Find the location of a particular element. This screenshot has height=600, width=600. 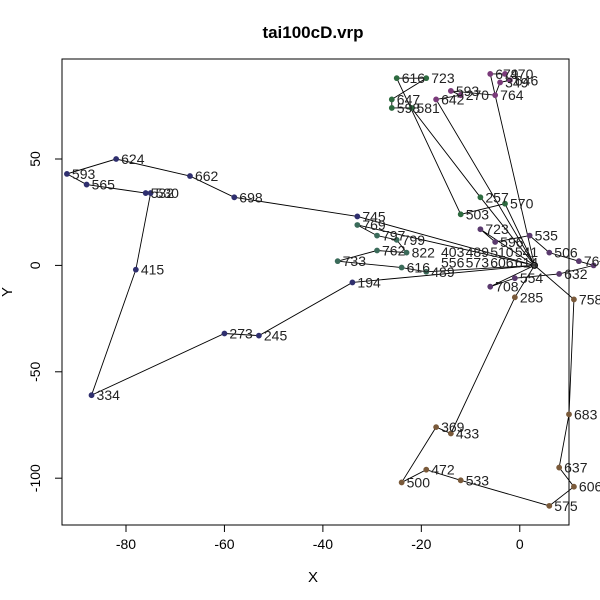

point-label: 758 is located at coordinates (589, 299).